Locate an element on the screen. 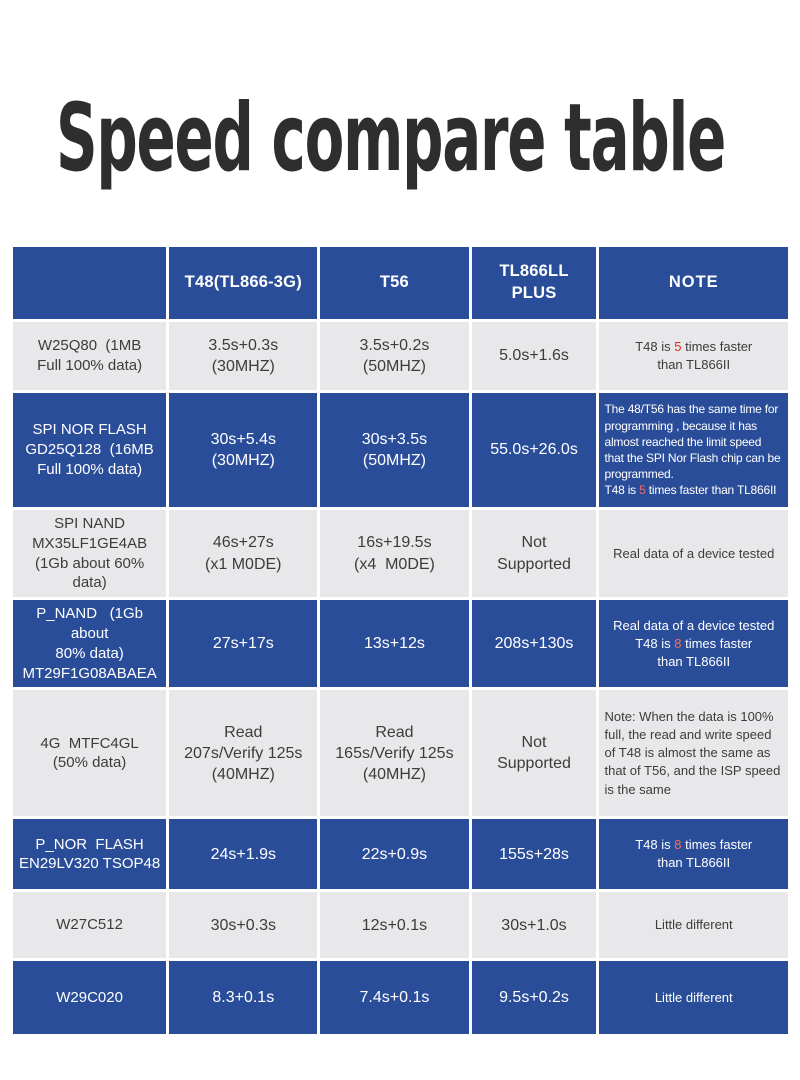 This screenshot has height=1080, width=800. t48-time-cell: Read 207s/Verify 125s (40MHZ) is located at coordinates (243, 753).